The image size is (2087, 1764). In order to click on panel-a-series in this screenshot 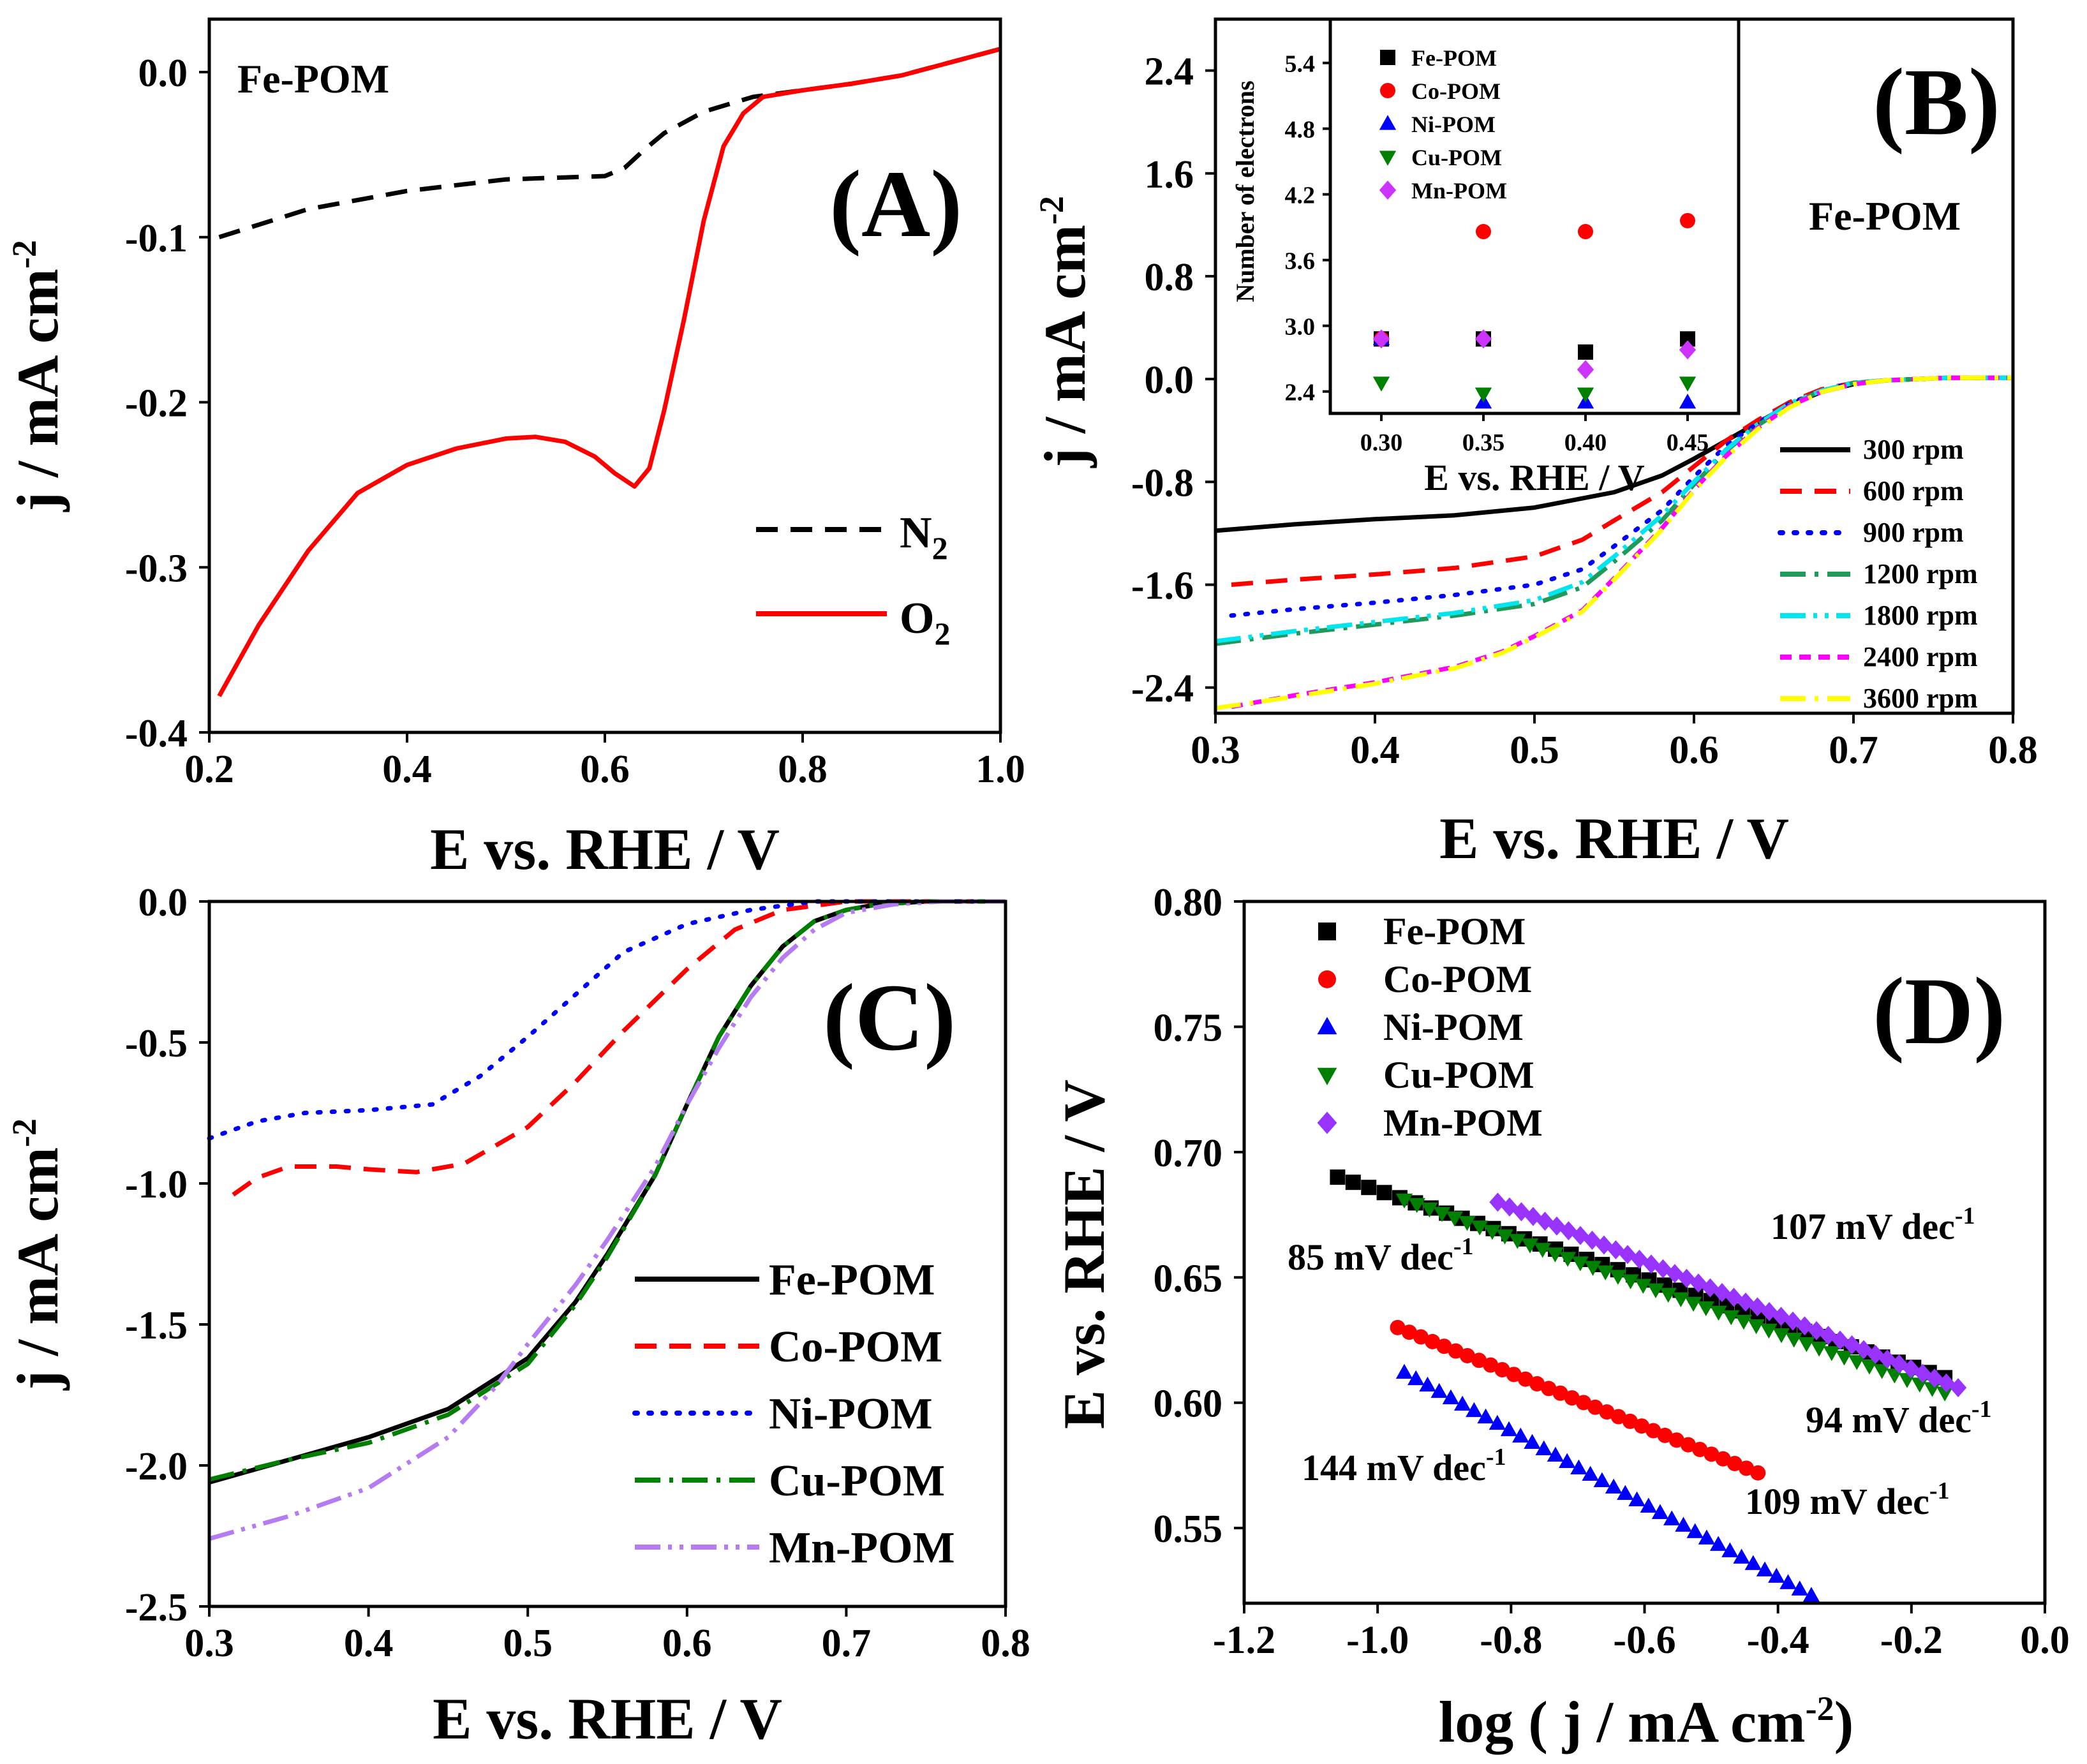, I will do `click(609, 372)`.